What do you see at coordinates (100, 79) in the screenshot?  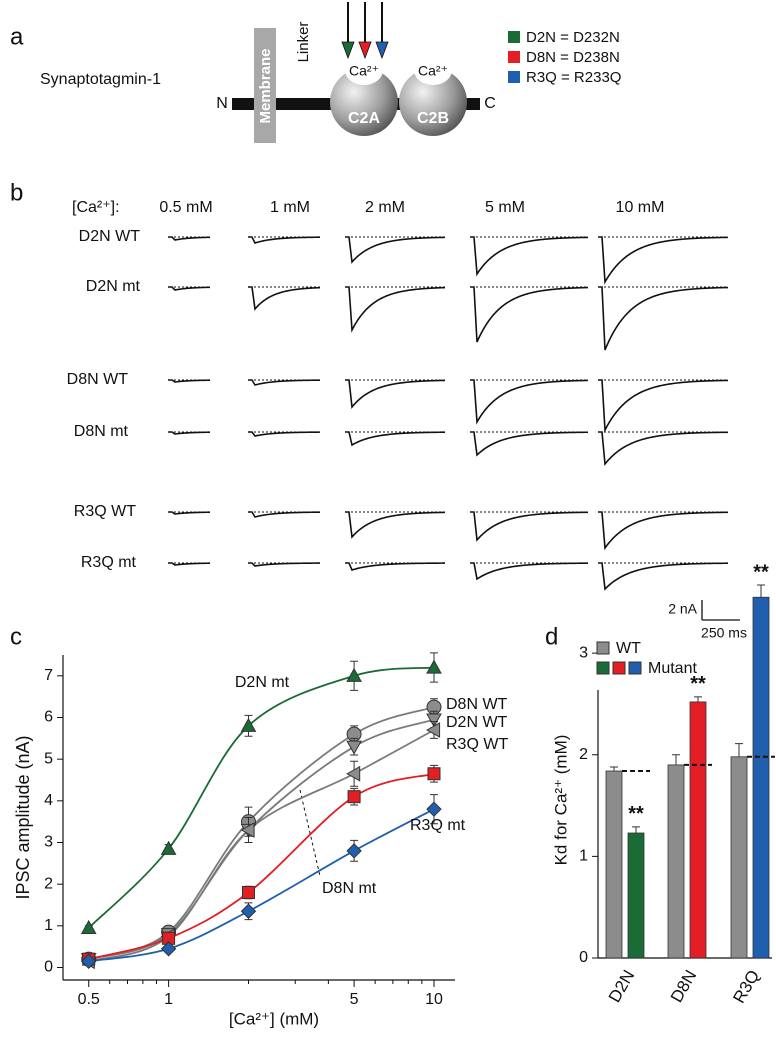 I see `protein-name: Synaptotagmin-1` at bounding box center [100, 79].